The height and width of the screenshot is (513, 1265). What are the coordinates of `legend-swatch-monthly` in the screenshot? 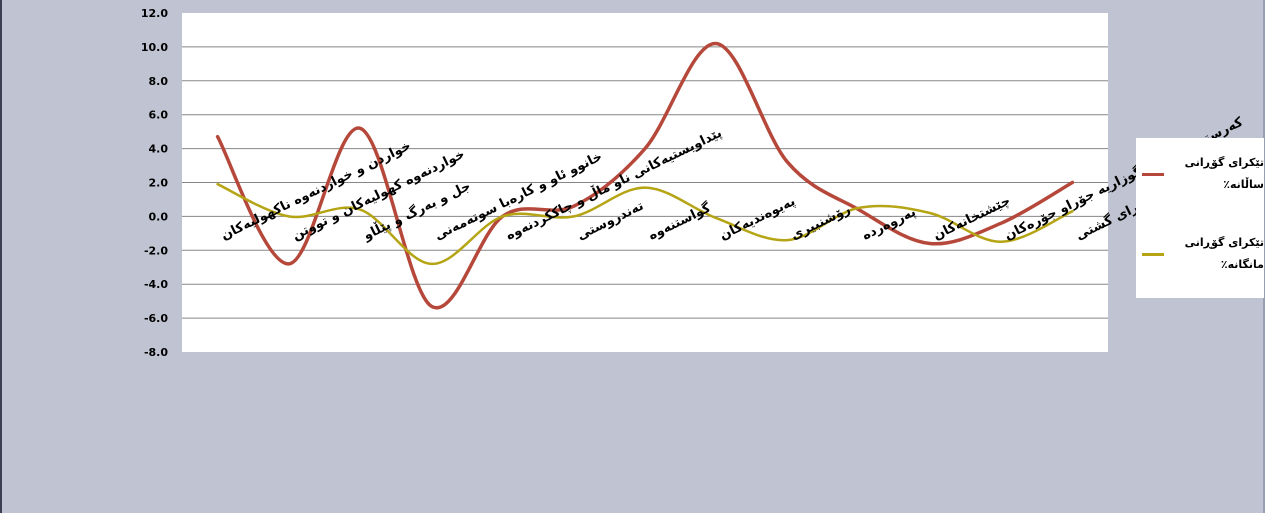 It's located at (1153, 254).